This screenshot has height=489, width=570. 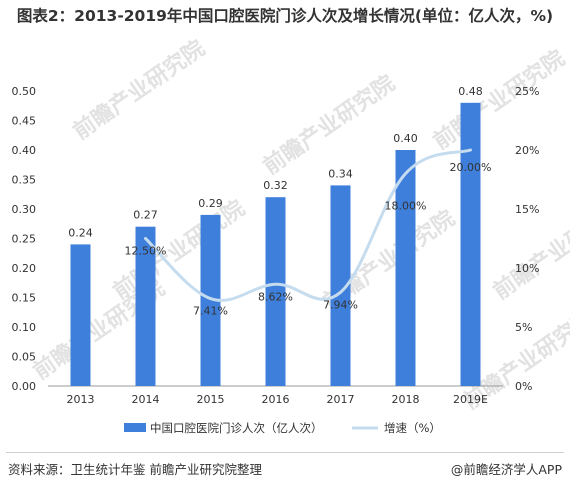 I want to click on right-tick-label: 25%, so click(x=527, y=91).